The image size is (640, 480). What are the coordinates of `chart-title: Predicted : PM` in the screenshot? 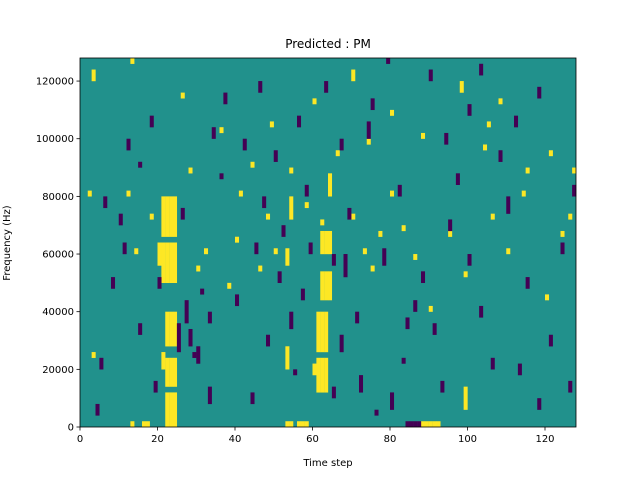 It's located at (328, 44).